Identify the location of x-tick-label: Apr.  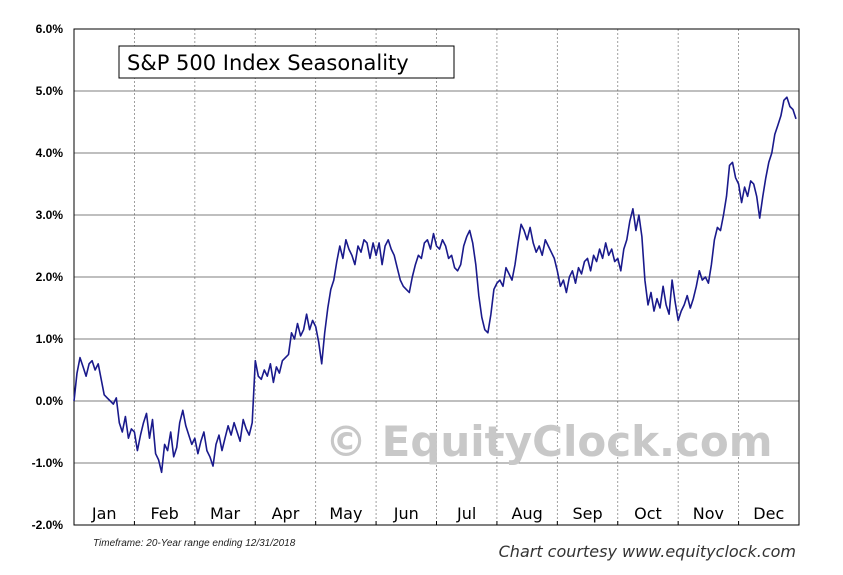
(286, 513).